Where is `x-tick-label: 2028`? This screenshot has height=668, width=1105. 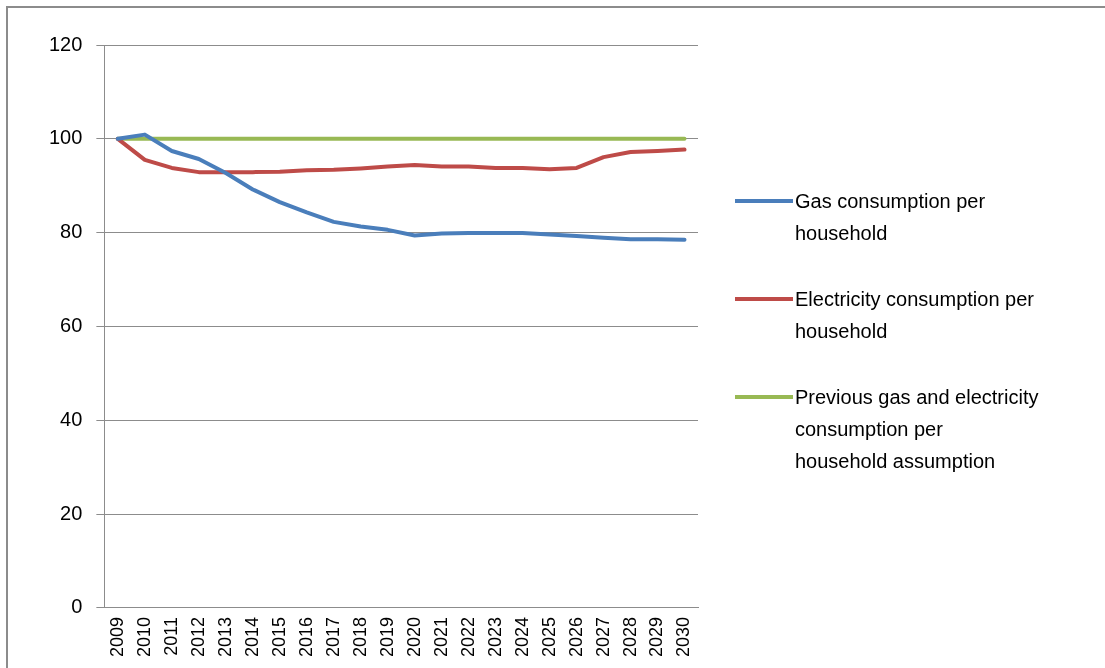 x-tick-label: 2028 is located at coordinates (629, 636).